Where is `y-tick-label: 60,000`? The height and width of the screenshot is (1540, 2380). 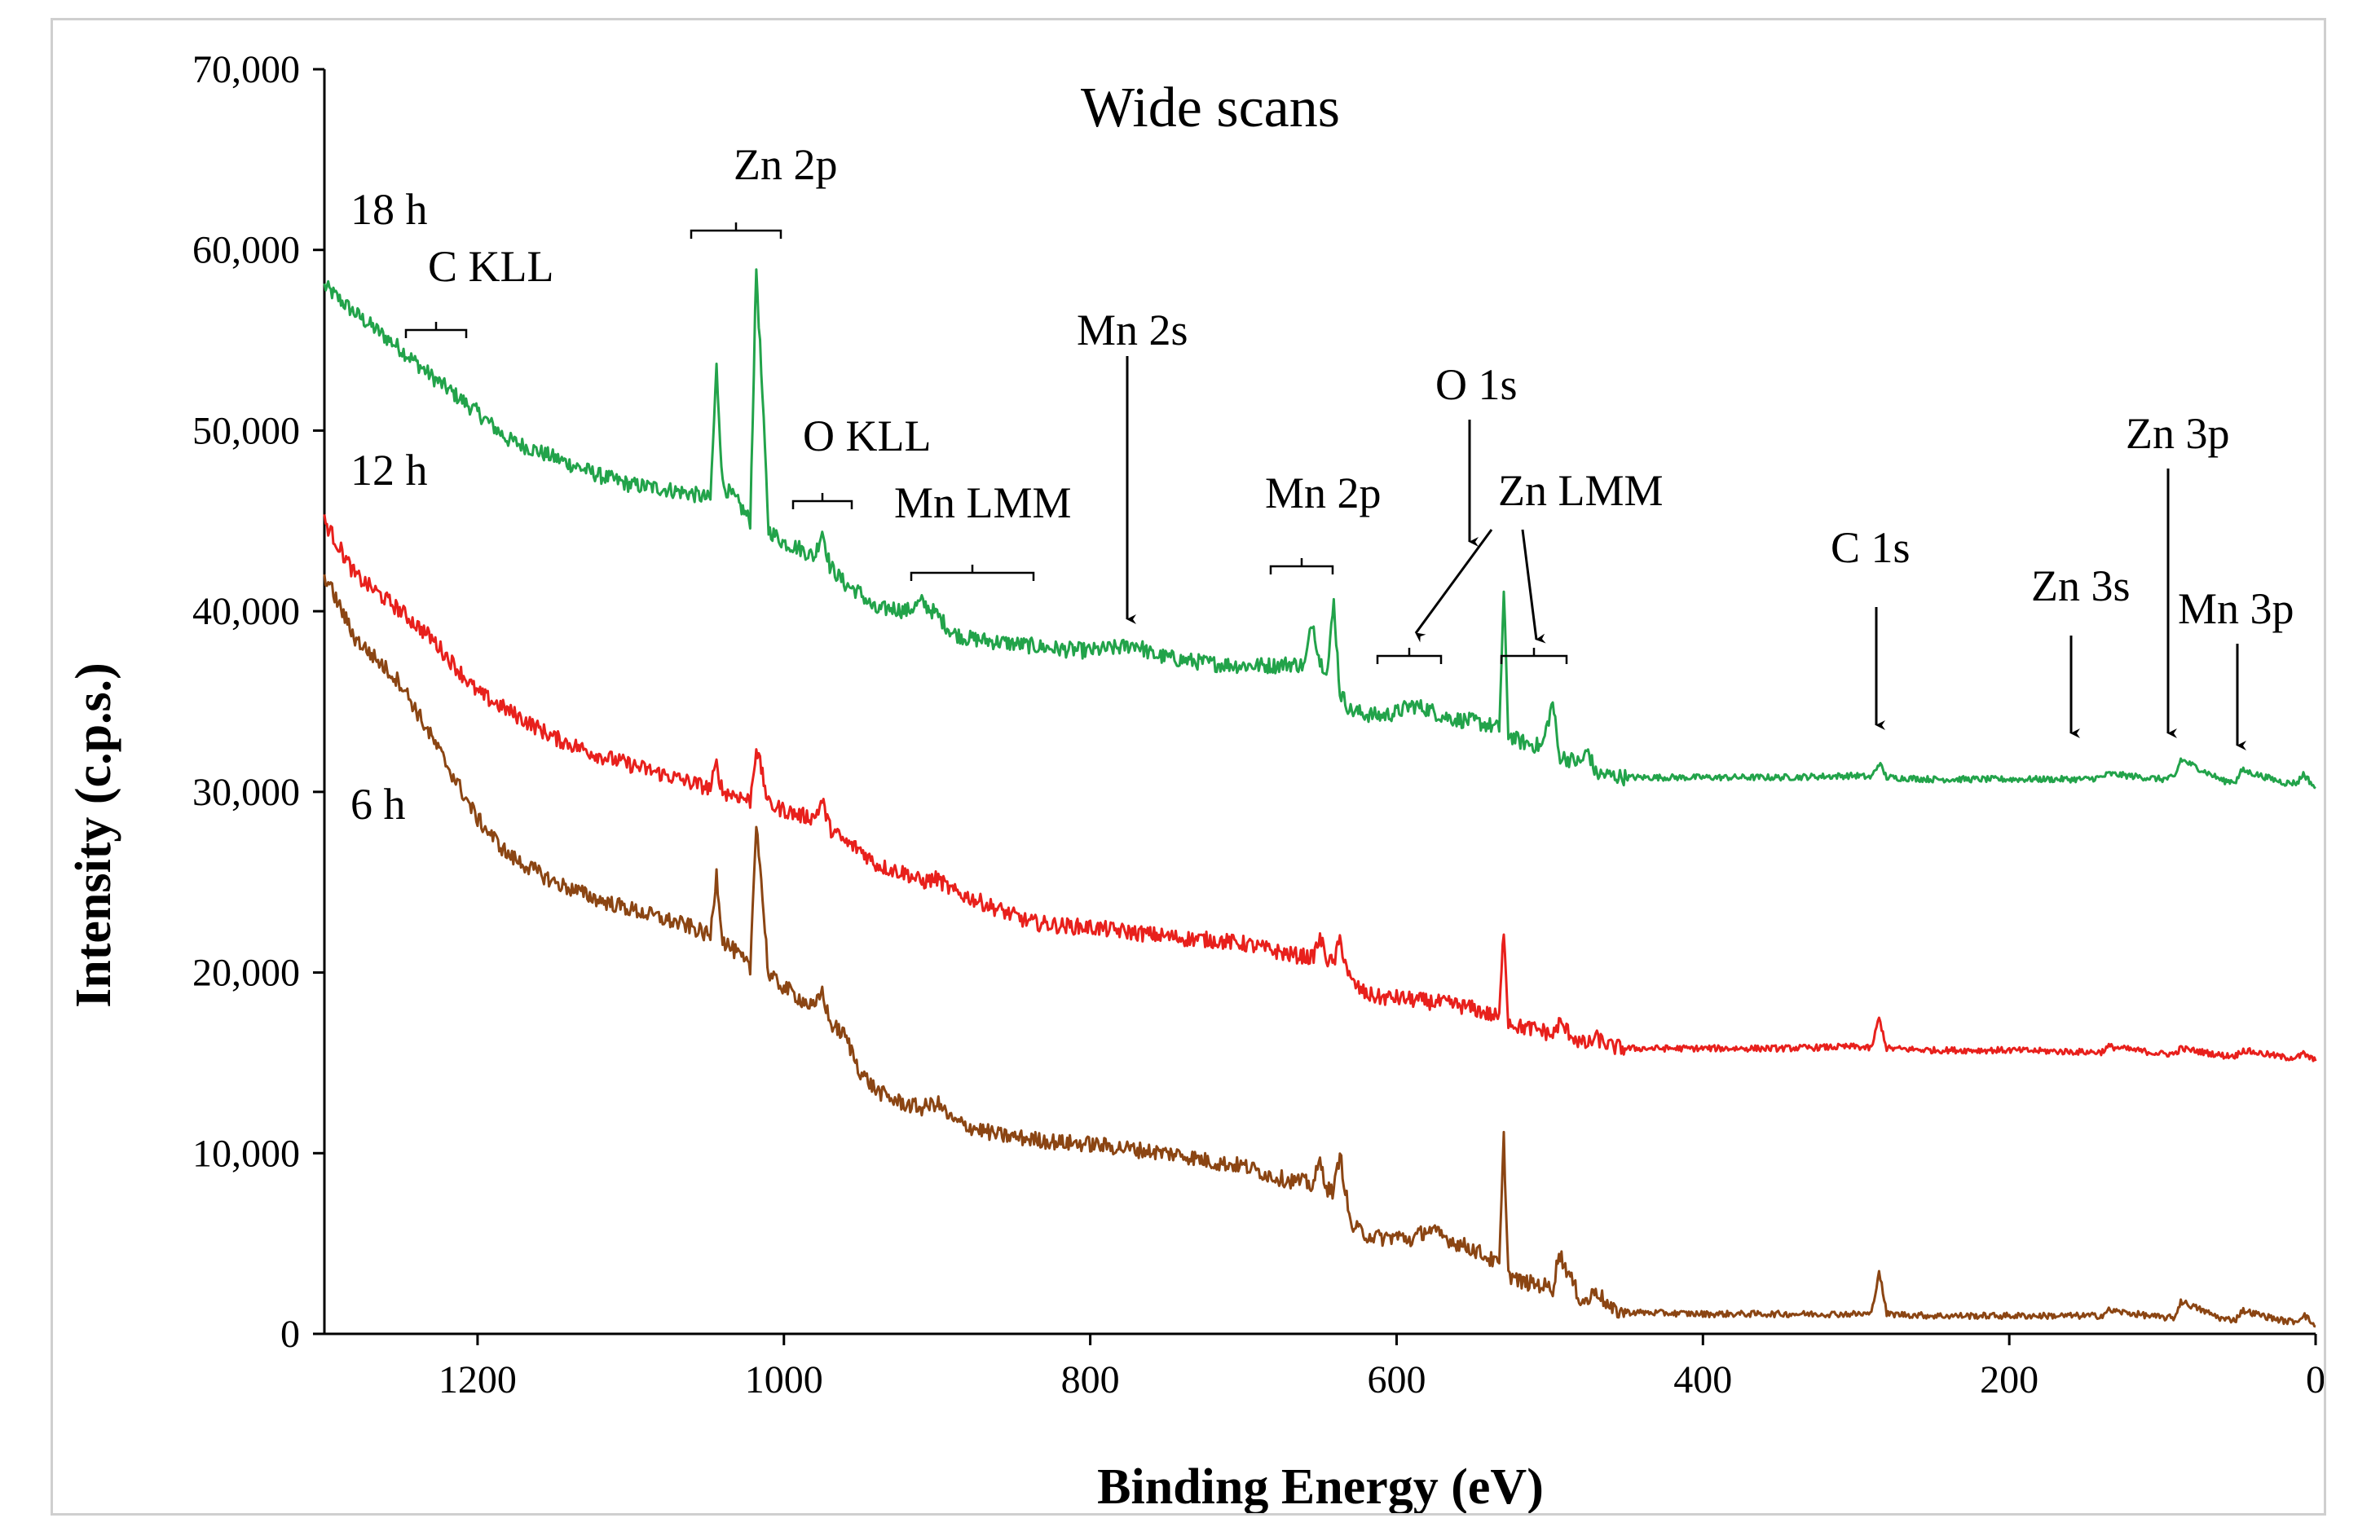
y-tick-label: 60,000 is located at coordinates (246, 250).